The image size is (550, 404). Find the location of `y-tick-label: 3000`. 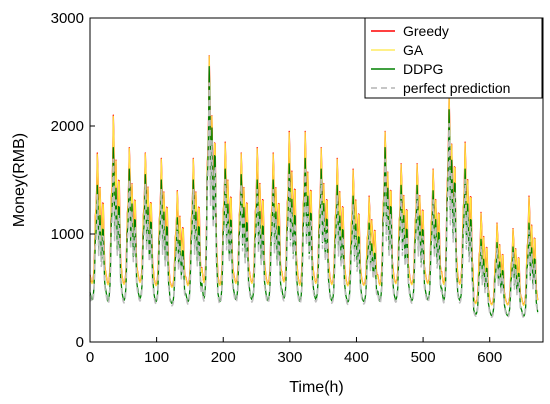

y-tick-label: 3000 is located at coordinates (67, 18).